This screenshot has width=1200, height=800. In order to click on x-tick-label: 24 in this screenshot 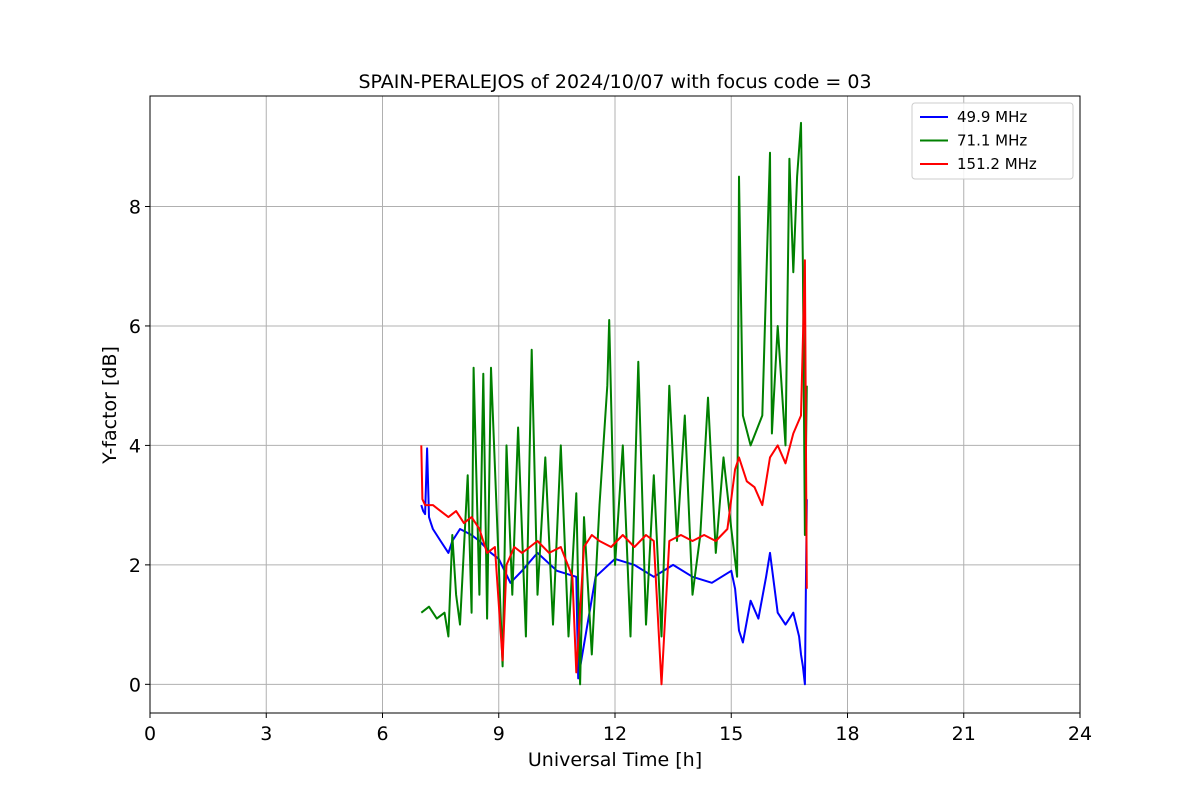, I will do `click(1080, 734)`.